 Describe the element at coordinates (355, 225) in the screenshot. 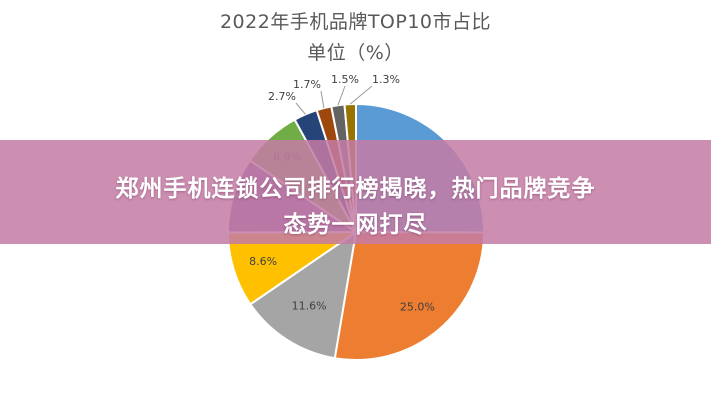

I see `headline-line-2: 态势一网打尽` at that location.